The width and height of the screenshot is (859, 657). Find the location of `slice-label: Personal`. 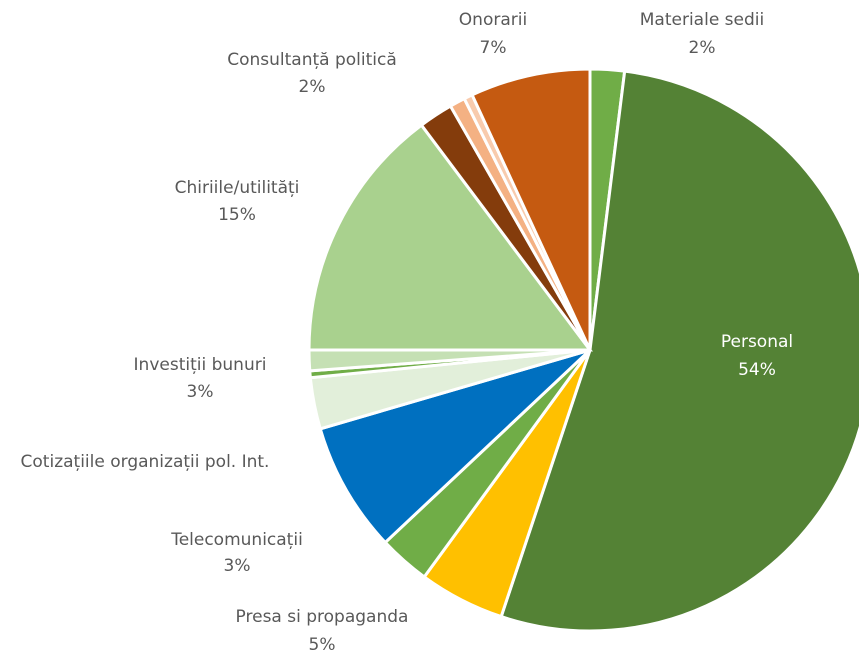

slice-label: Personal is located at coordinates (757, 342).